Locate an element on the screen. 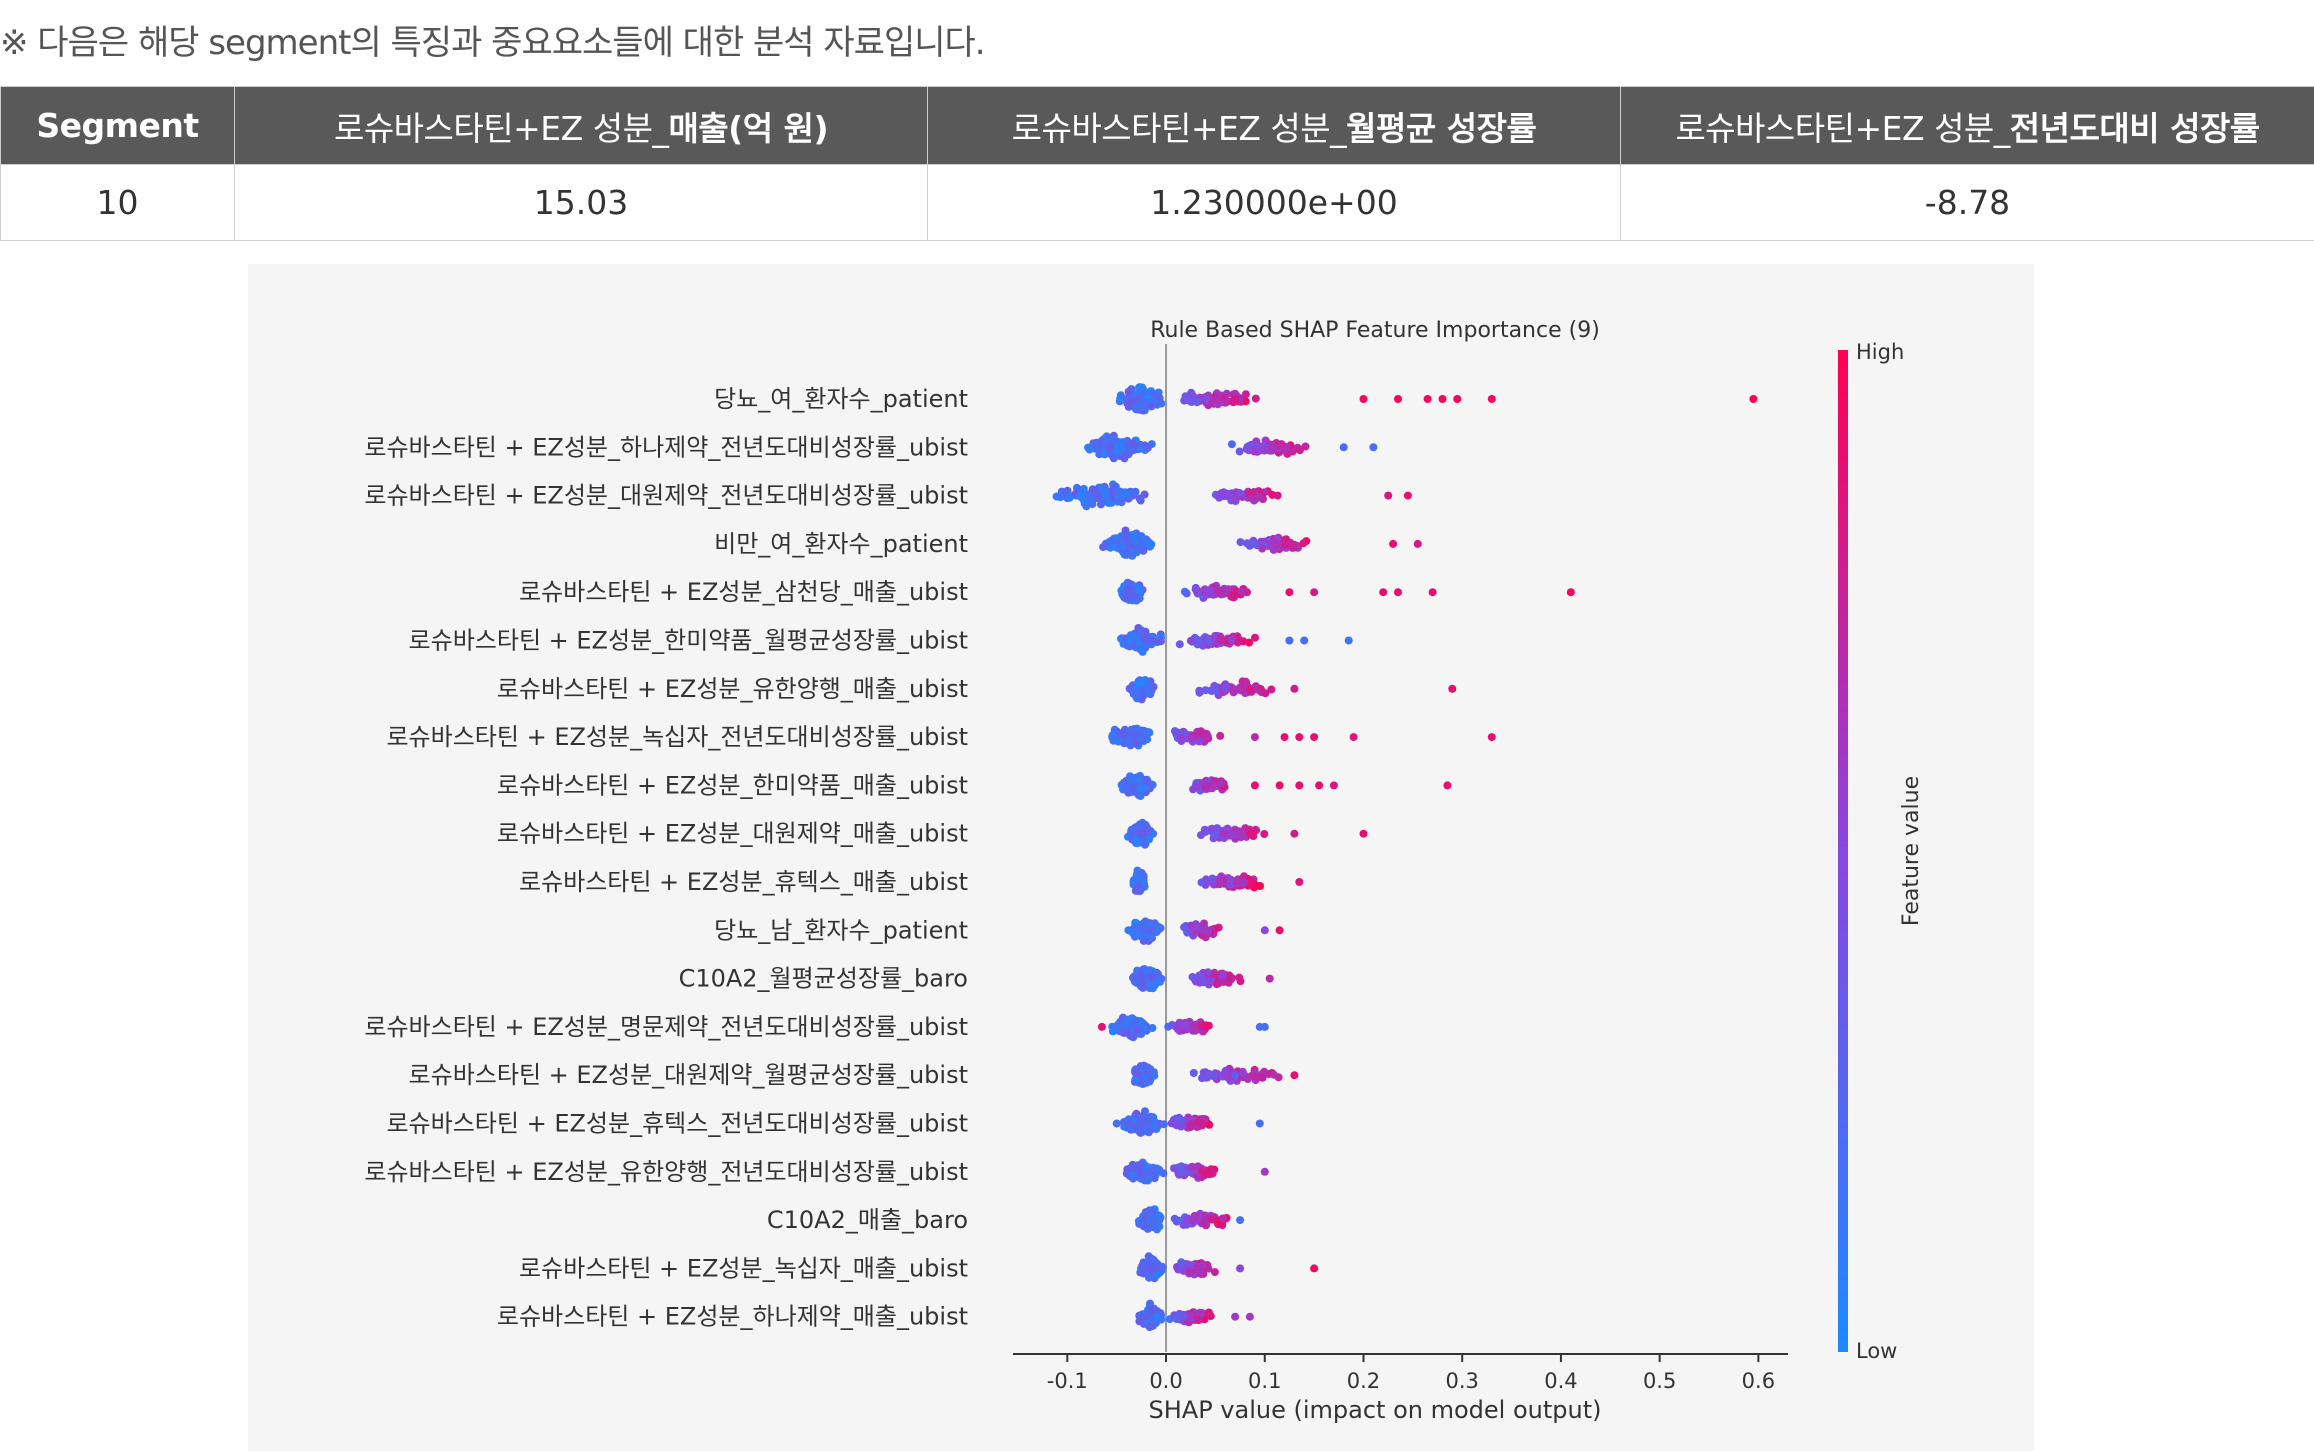  header-segment: Segment is located at coordinates (118, 126).